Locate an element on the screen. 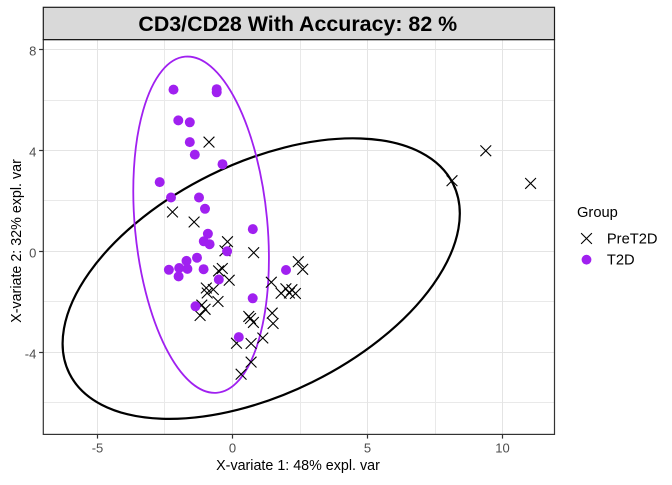 This screenshot has height=485, width=672. svg-text: 4 is located at coordinates (32, 151).